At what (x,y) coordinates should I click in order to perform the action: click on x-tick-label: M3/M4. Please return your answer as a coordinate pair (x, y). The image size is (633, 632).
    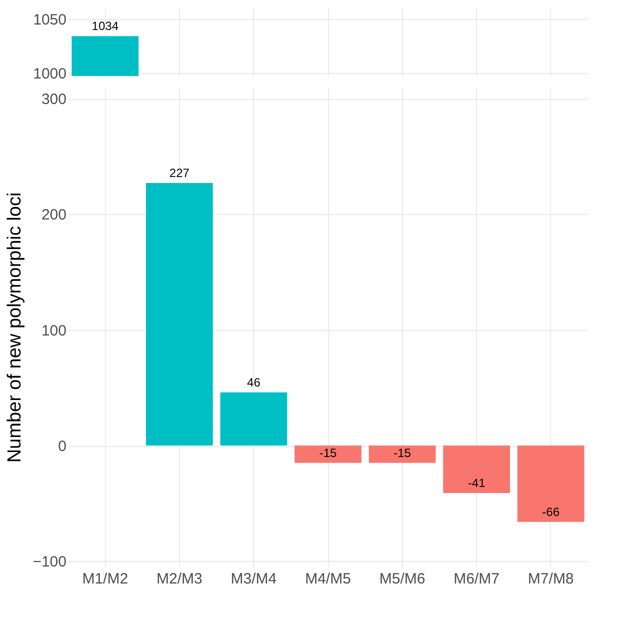
    Looking at the image, I should click on (253, 579).